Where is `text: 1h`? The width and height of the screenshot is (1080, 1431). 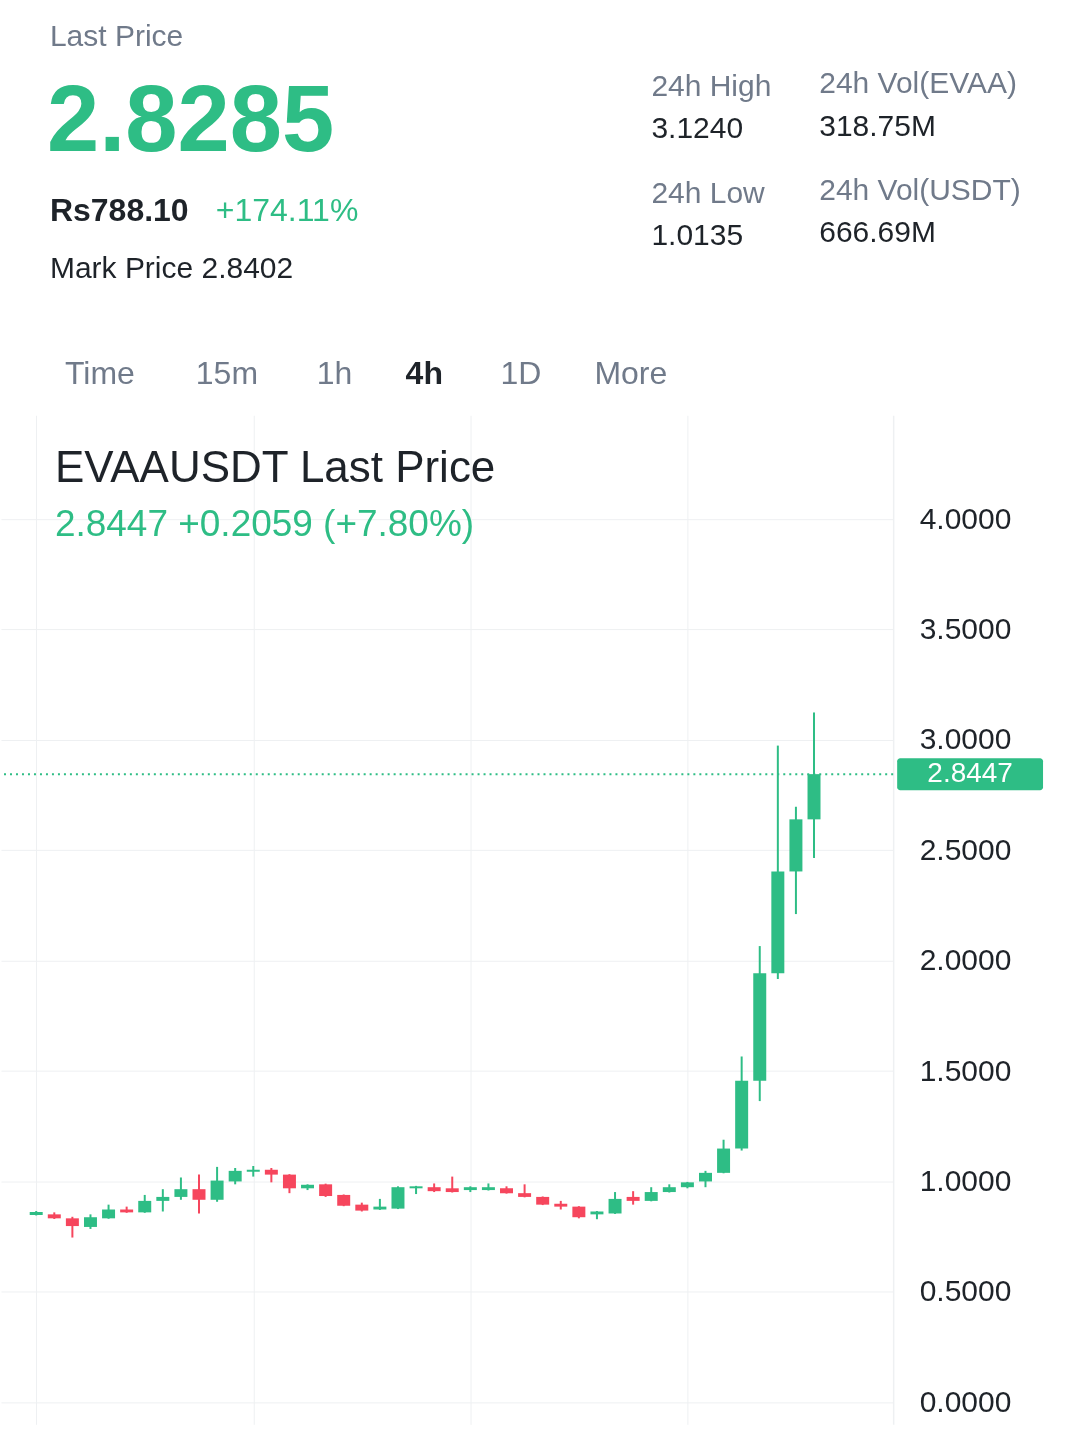 text: 1h is located at coordinates (334, 373).